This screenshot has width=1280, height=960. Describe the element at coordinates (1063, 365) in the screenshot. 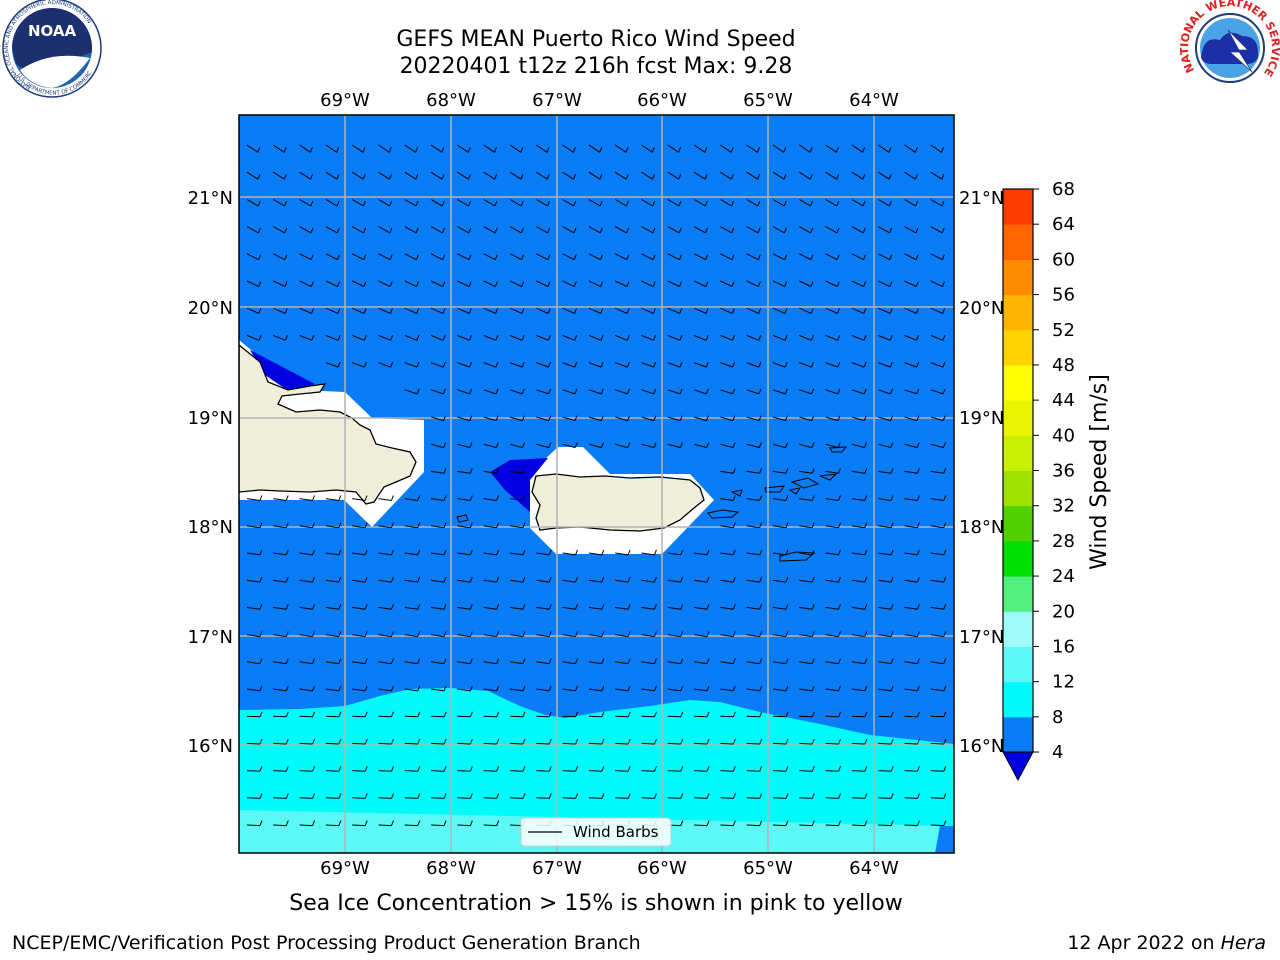

I see `colorbar-tick-label: 48` at that location.